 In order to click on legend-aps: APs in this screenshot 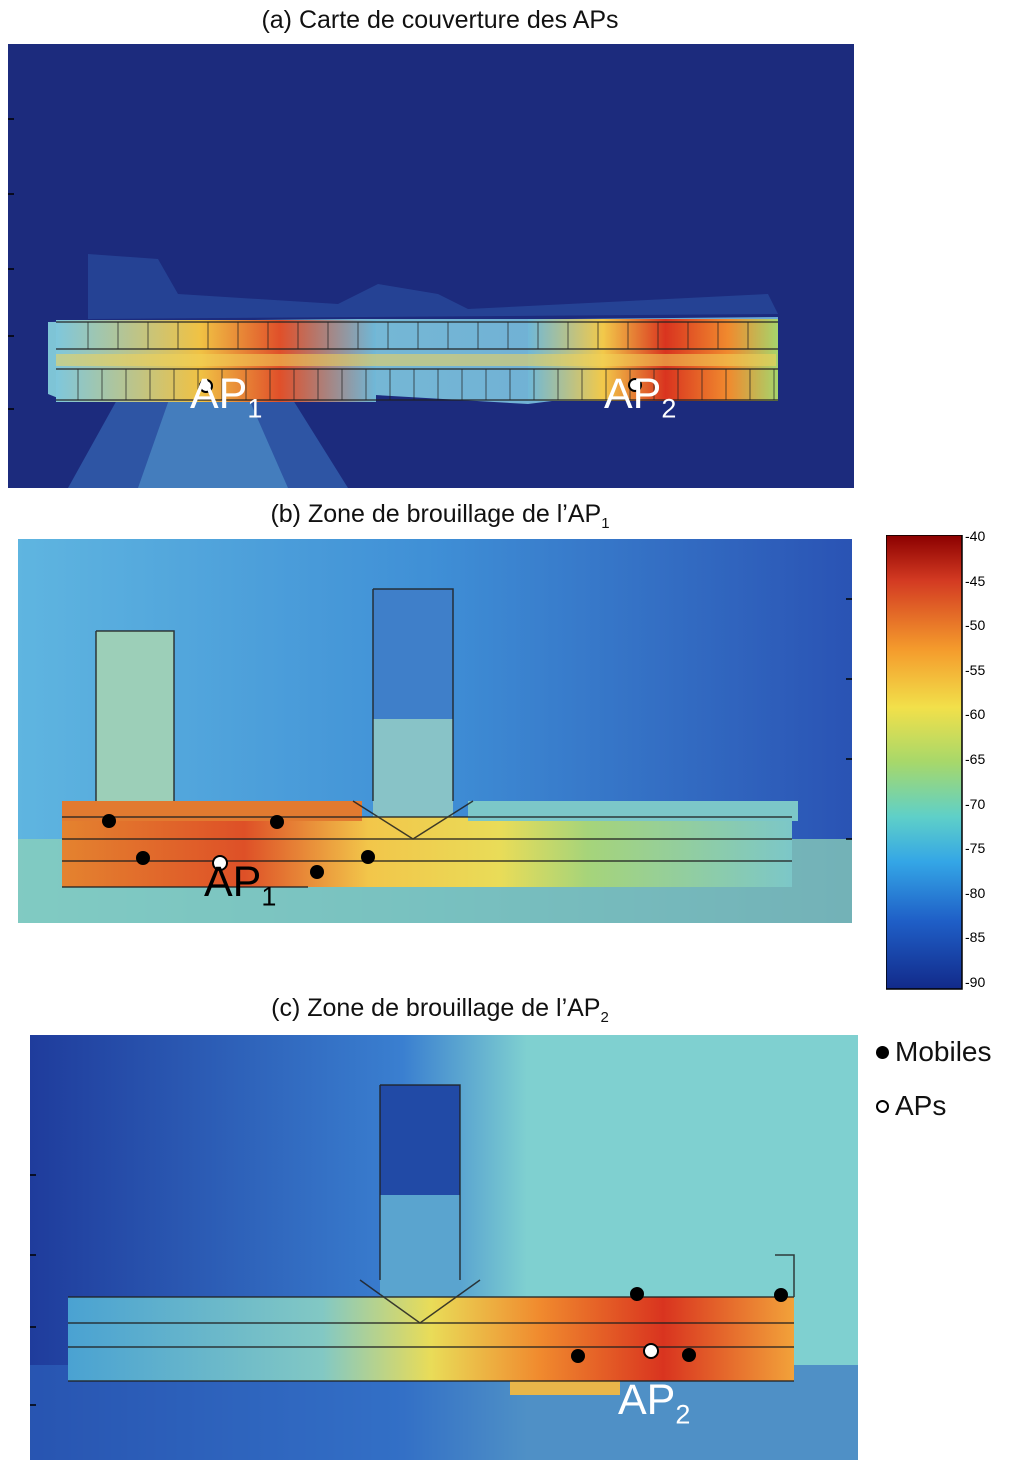, I will do `click(911, 1106)`.